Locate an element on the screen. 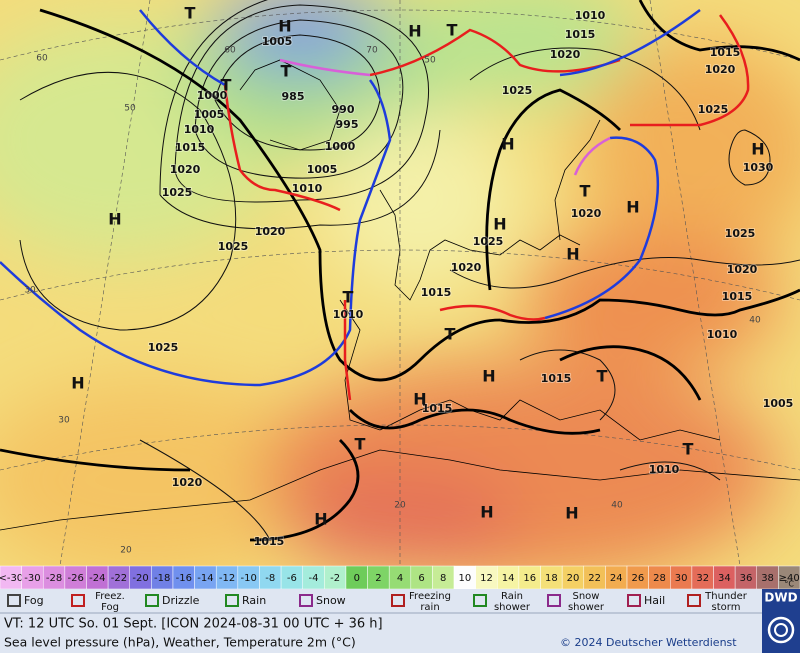 The height and width of the screenshot is (657, 800). pressure-label: 990 is located at coordinates (343, 109).